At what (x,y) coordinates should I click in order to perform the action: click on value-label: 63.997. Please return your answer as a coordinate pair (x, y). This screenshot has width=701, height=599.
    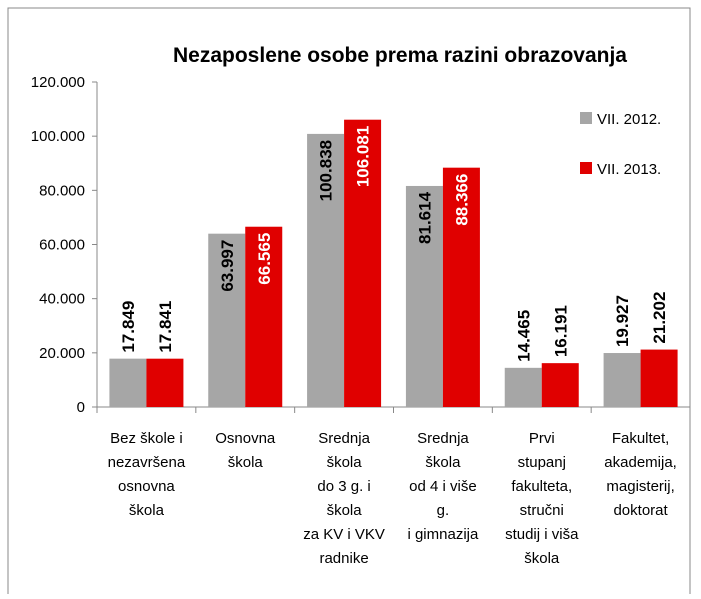
    Looking at the image, I should click on (227, 266).